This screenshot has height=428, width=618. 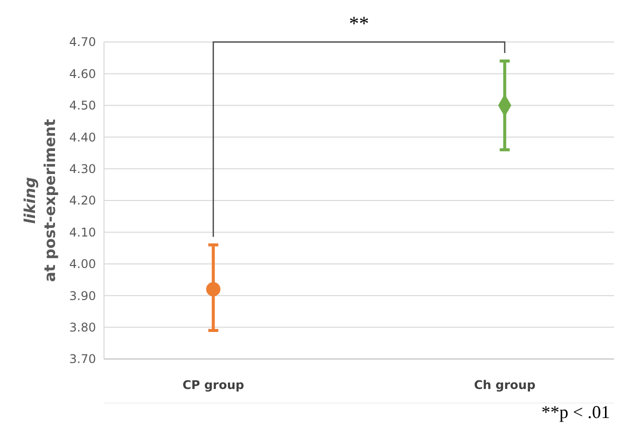 What do you see at coordinates (82, 169) in the screenshot?
I see `y-tick-label: 4.30` at bounding box center [82, 169].